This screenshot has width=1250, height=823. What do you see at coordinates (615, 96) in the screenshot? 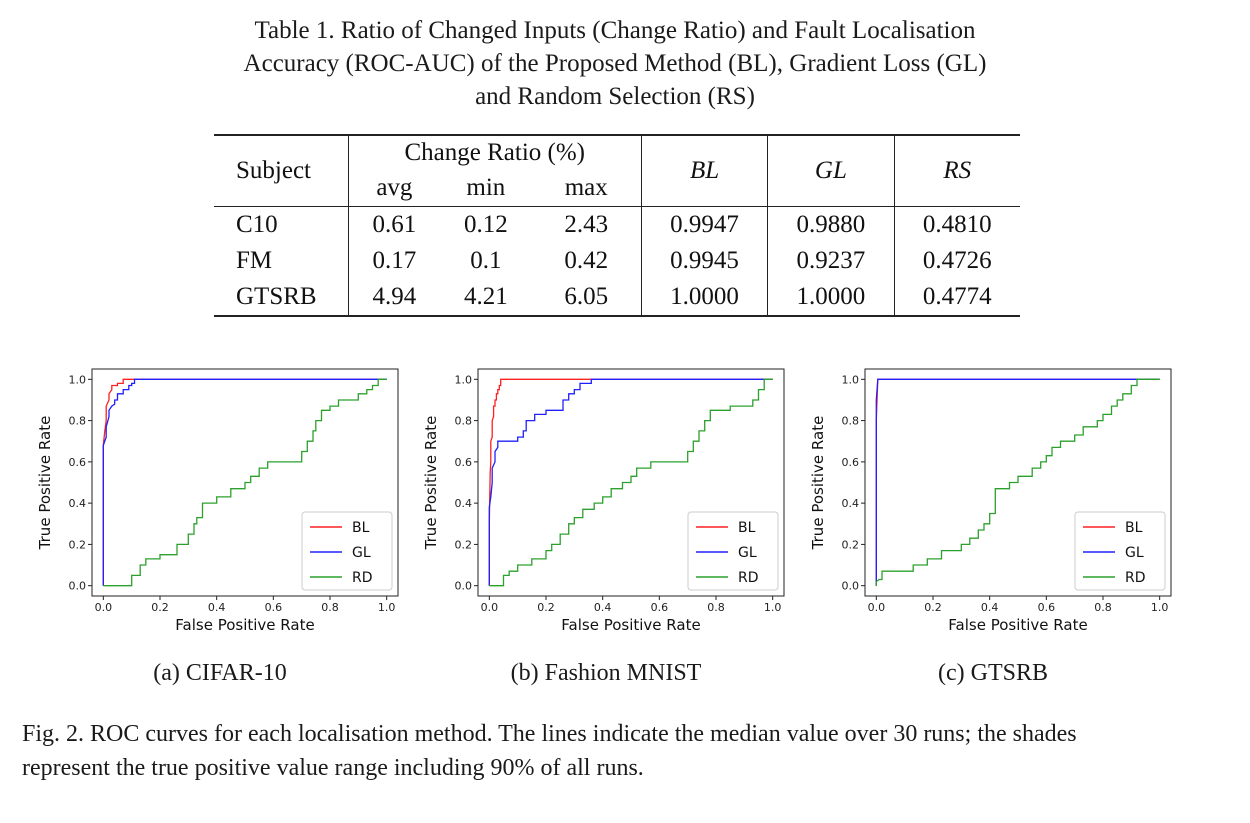
I see `table-caption-line: and Random Selection (RS)` at bounding box center [615, 96].